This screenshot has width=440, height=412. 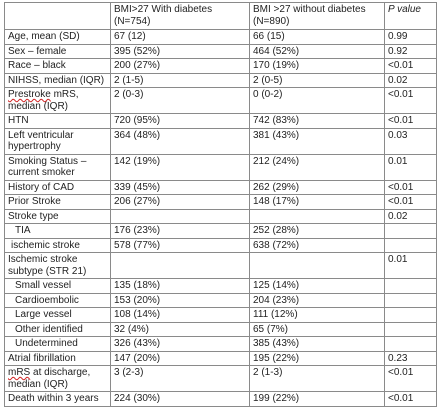 What do you see at coordinates (57, 245) in the screenshot?
I see `row-label-indented: ischemic stroke` at bounding box center [57, 245].